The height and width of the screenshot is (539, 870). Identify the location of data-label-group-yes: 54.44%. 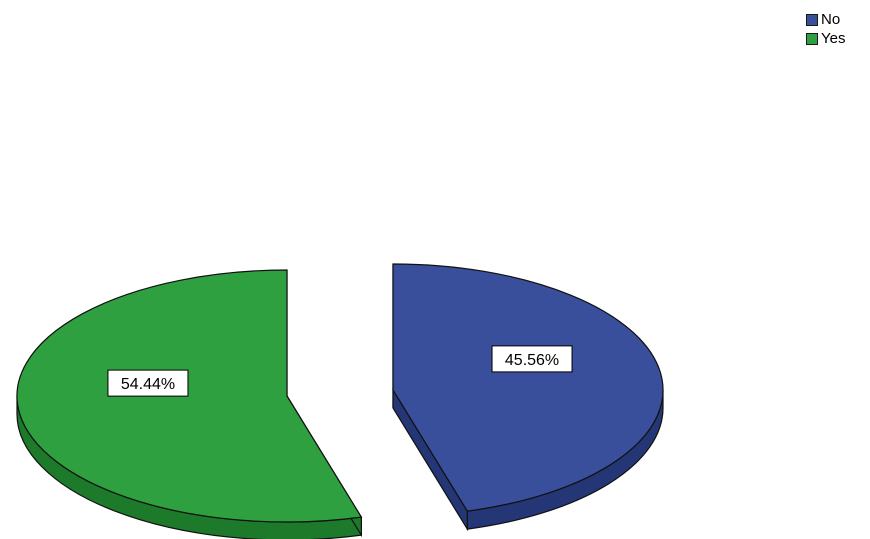
(148, 383).